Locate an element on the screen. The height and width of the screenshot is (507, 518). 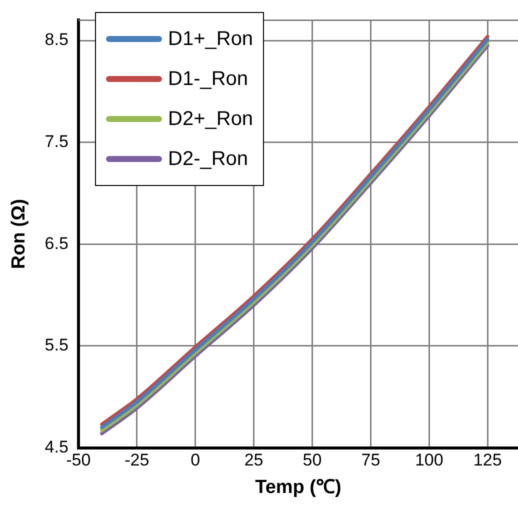
legend-label: D1-_Ron is located at coordinates (208, 79).